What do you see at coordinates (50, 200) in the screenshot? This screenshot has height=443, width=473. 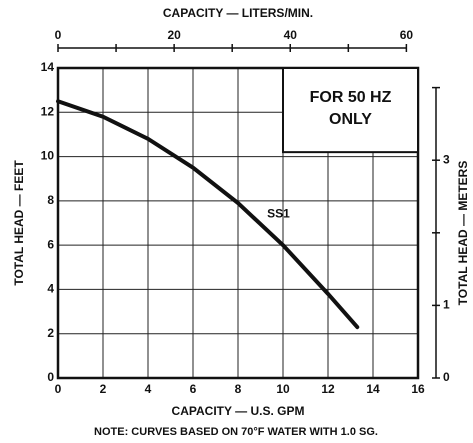 I see `y-tick-label: 8` at bounding box center [50, 200].